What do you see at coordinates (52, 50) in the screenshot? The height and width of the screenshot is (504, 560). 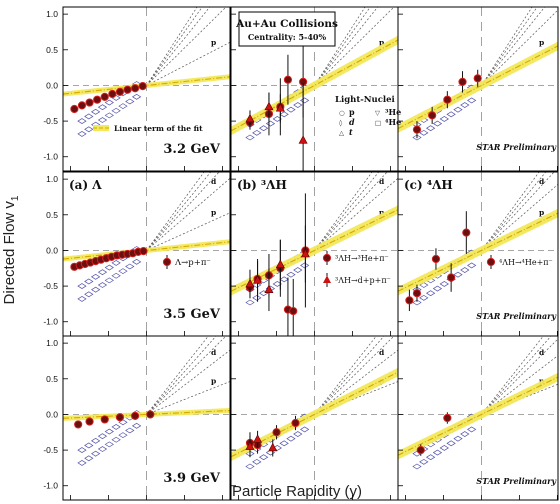 I see `y-tick-label: 0.5` at bounding box center [52, 50].